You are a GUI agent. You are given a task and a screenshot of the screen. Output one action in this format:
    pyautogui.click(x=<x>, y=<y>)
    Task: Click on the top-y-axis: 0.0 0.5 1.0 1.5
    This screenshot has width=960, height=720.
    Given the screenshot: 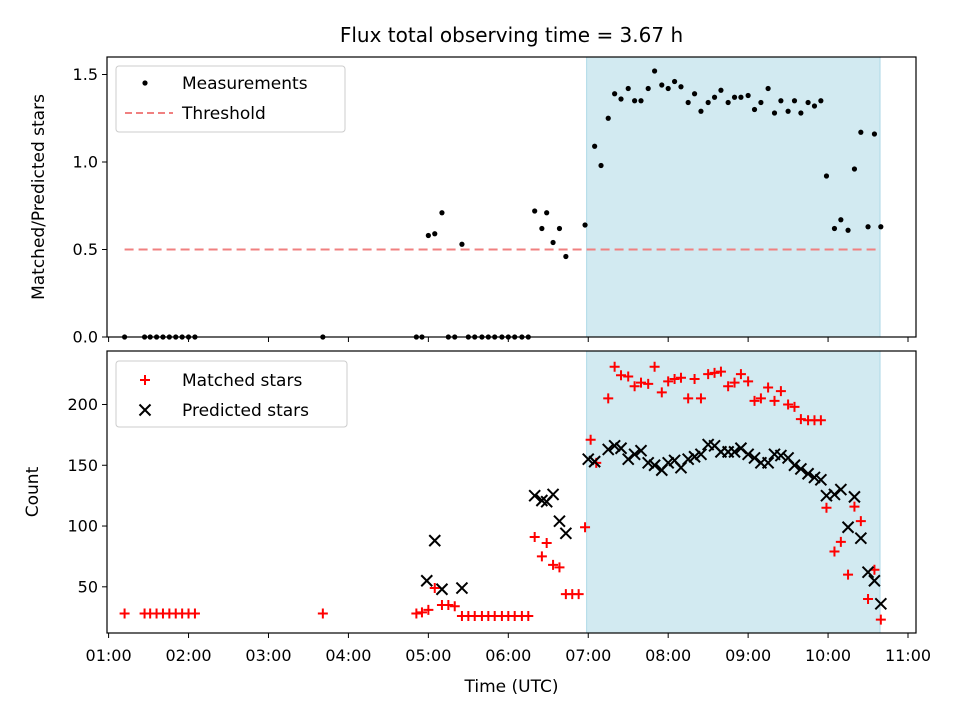 What is the action you would take?
    pyautogui.click(x=90, y=206)
    